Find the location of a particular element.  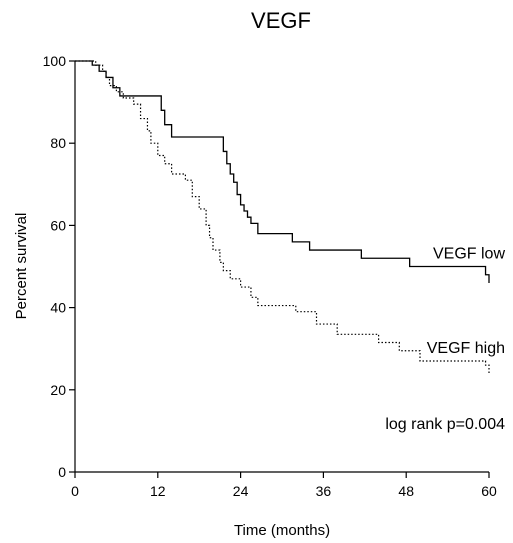

chart-title: VEGF is located at coordinates (281, 20).